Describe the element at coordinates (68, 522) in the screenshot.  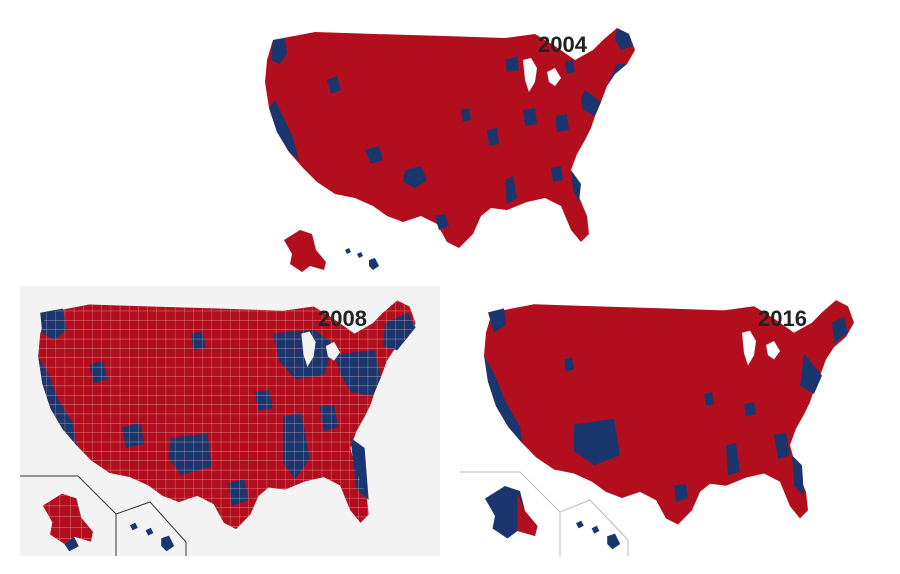
I see `alaska-2008` at that location.